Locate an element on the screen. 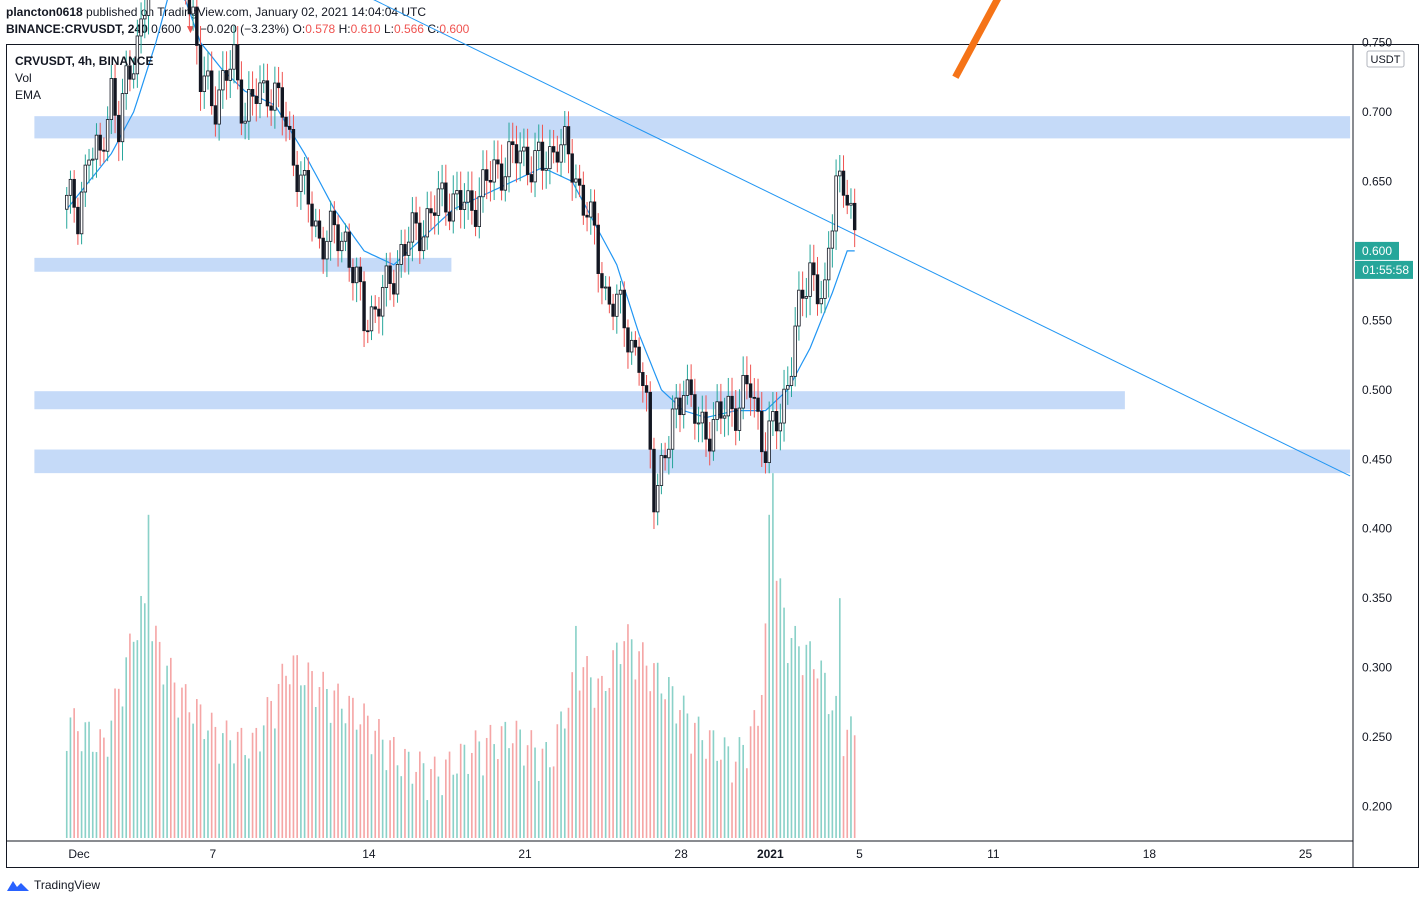  high-value: 0.610 is located at coordinates (365, 29).